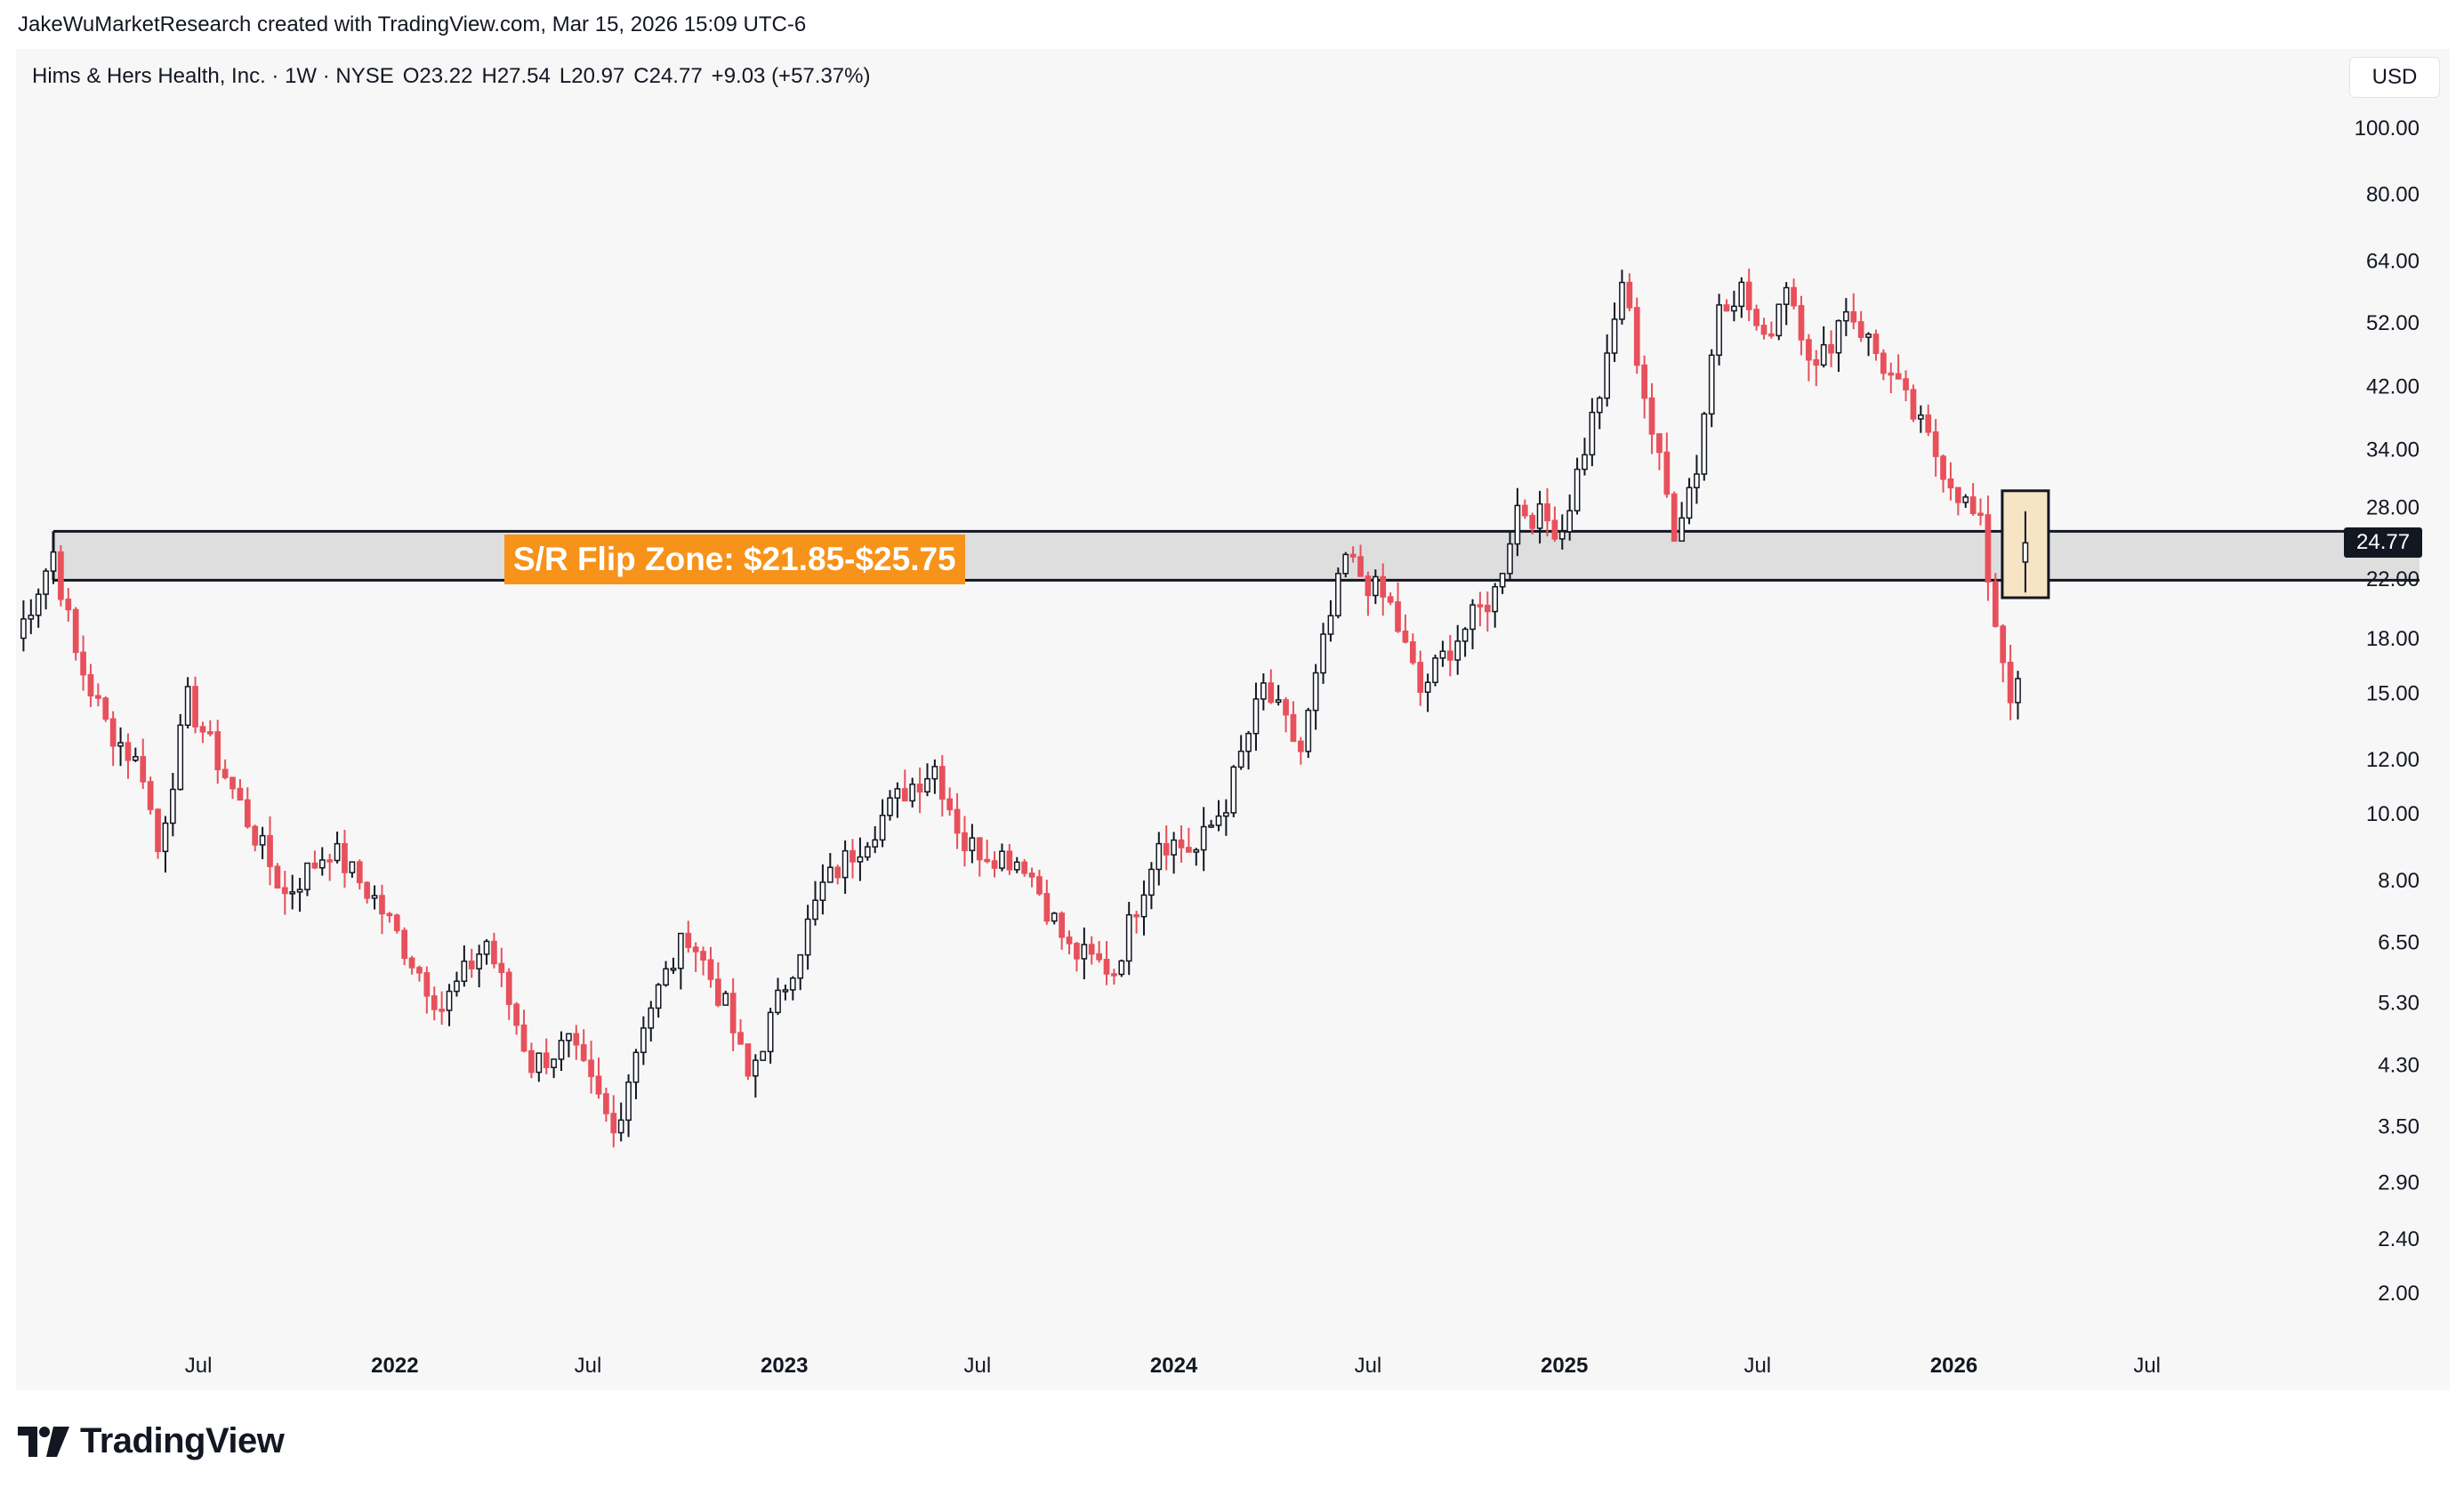 This screenshot has height=1496, width=2464. I want to click on time-tick-label: 2024, so click(1174, 1366).